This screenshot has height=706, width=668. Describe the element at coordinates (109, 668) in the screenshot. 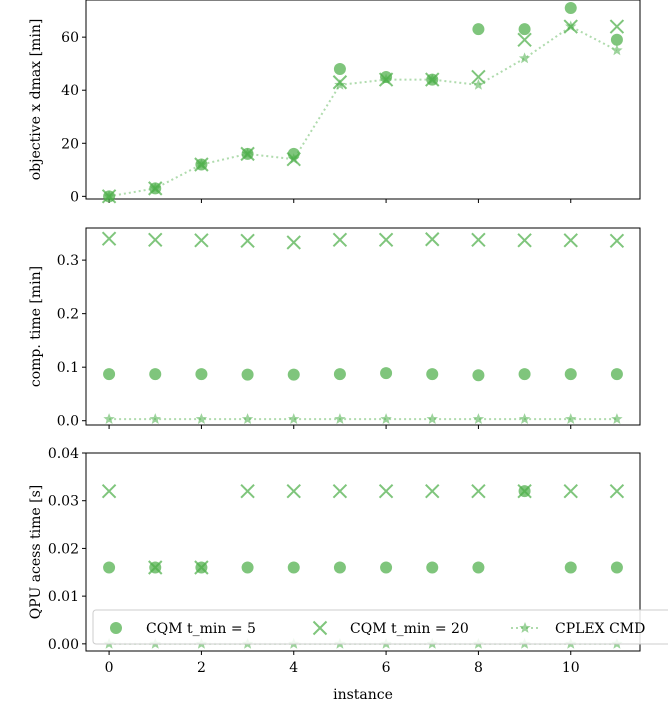

I see `x-tick-label: 0` at that location.